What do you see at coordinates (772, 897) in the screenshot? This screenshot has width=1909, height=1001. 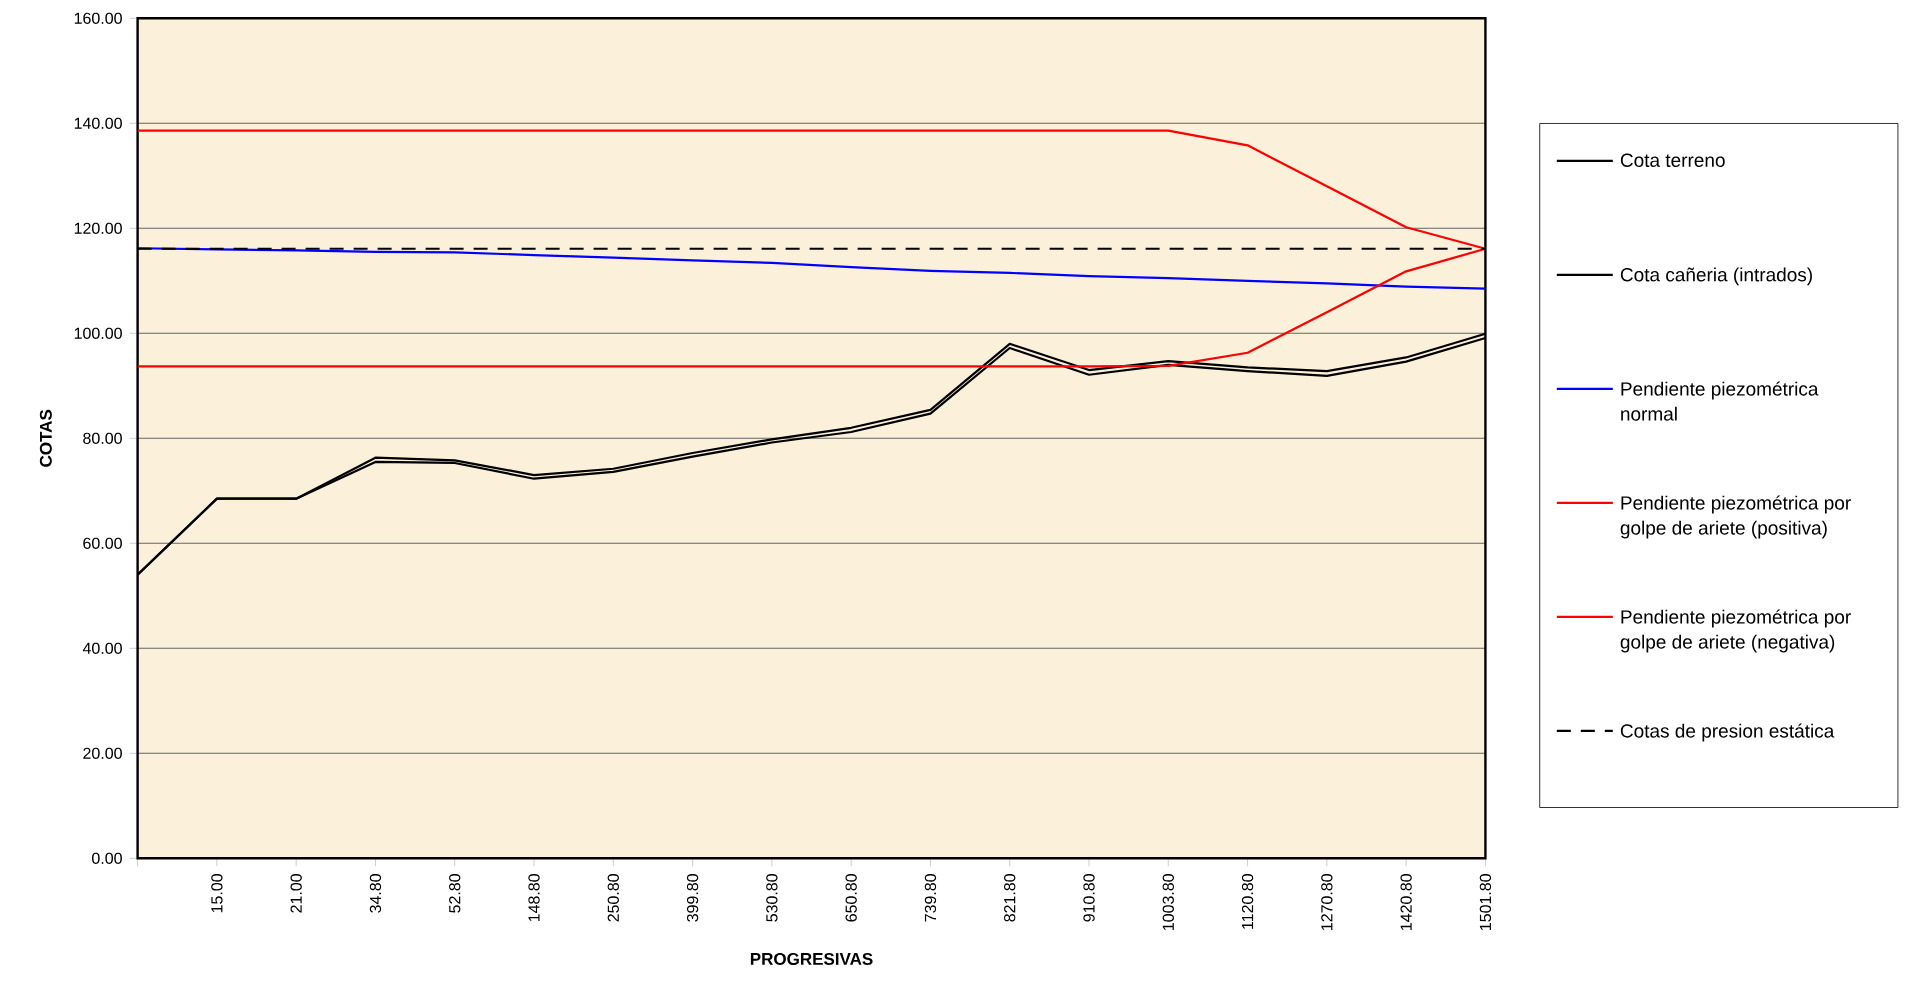 I see `x-tick-label: 530.80` at bounding box center [772, 897].